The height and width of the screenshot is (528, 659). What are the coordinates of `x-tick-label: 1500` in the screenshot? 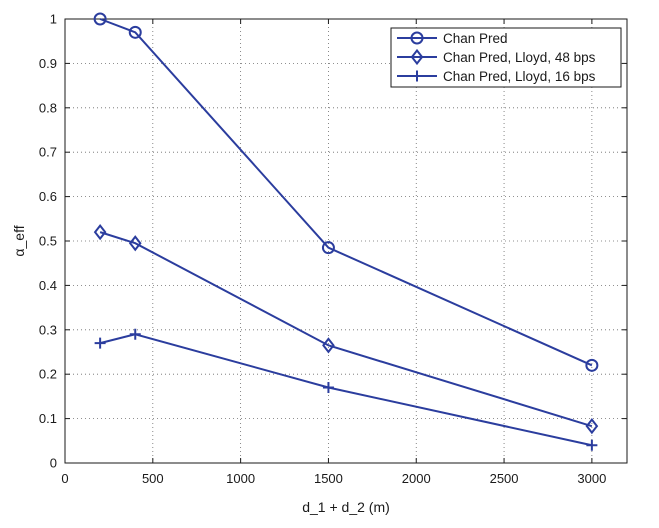 It's located at (328, 478).